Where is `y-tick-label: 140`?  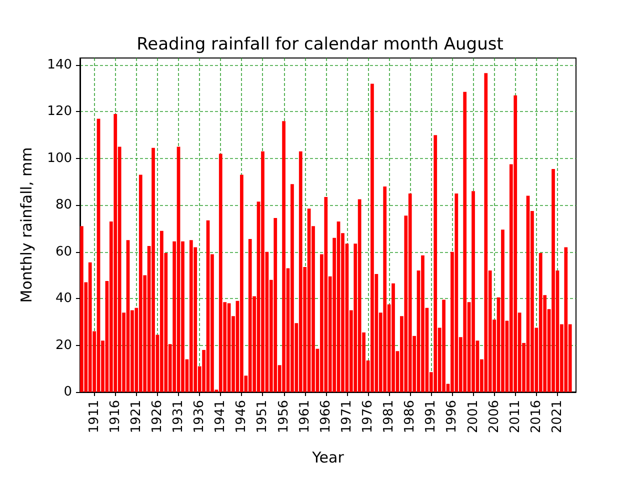 y-tick-label: 140 is located at coordinates (59, 65).